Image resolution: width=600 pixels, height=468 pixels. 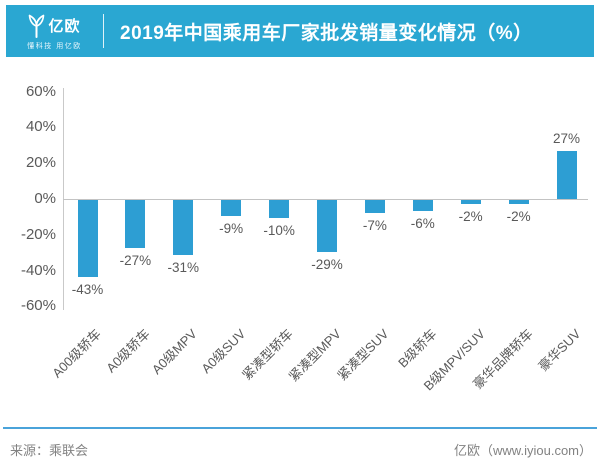 I want to click on zero-baseline, so click(x=325, y=199).